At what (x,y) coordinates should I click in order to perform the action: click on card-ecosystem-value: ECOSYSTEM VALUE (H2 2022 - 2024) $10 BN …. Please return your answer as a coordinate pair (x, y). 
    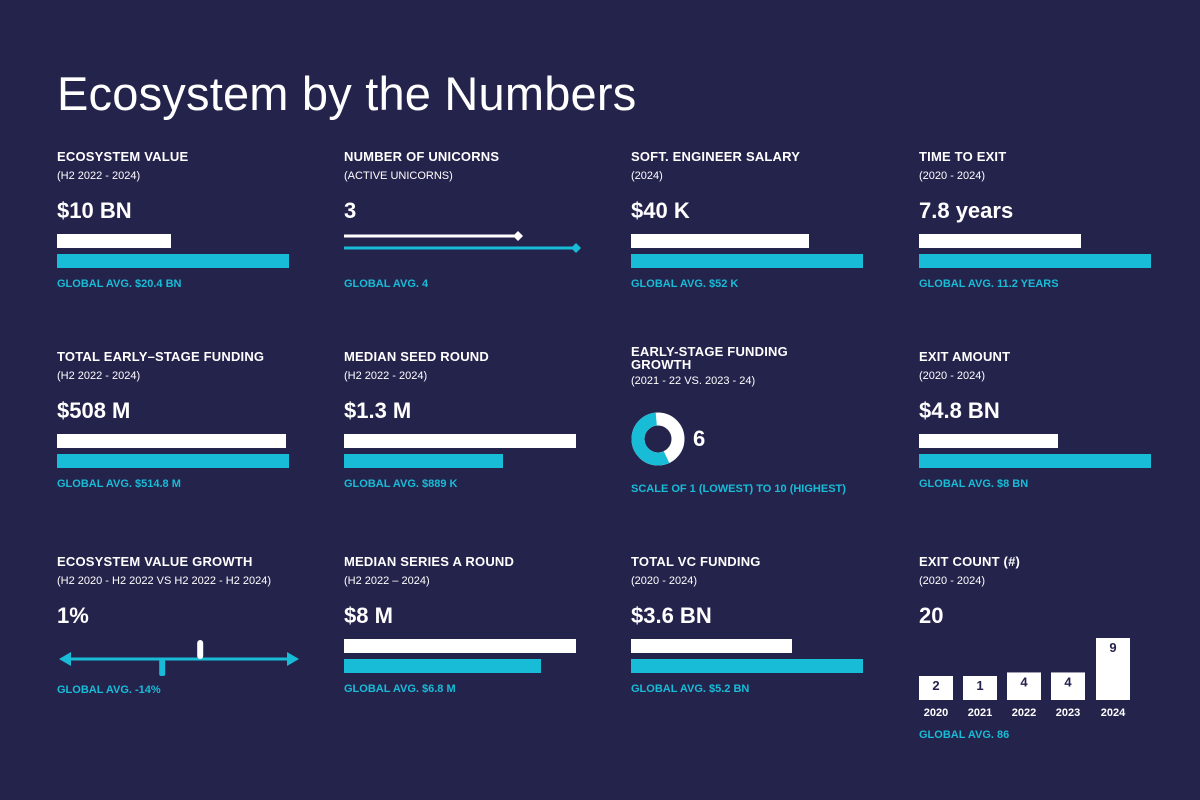
    Looking at the image, I should click on (182, 250).